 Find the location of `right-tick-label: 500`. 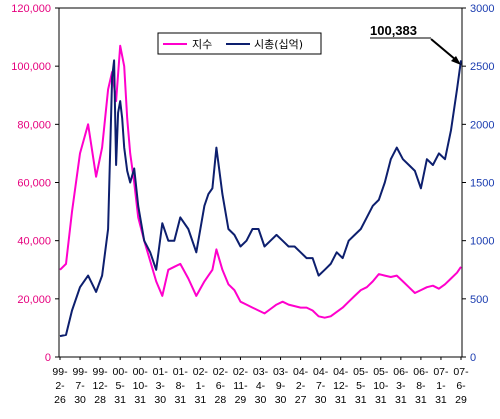

right-tick-label: 500 is located at coordinates (479, 300).